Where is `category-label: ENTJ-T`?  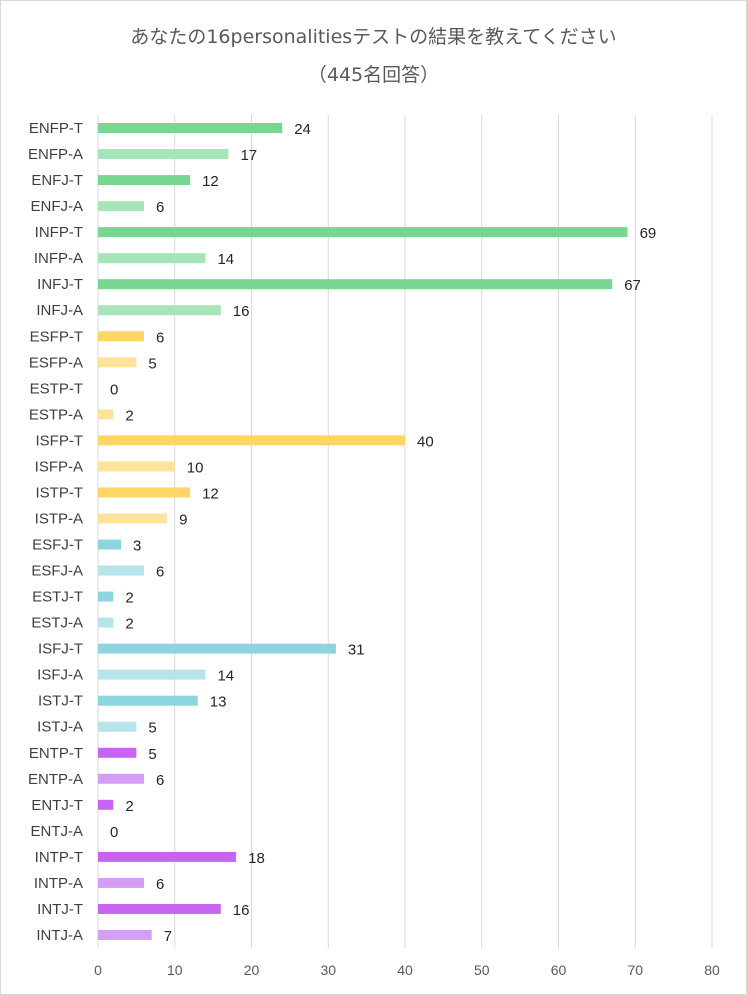
category-label: ENTJ-T is located at coordinates (57, 805).